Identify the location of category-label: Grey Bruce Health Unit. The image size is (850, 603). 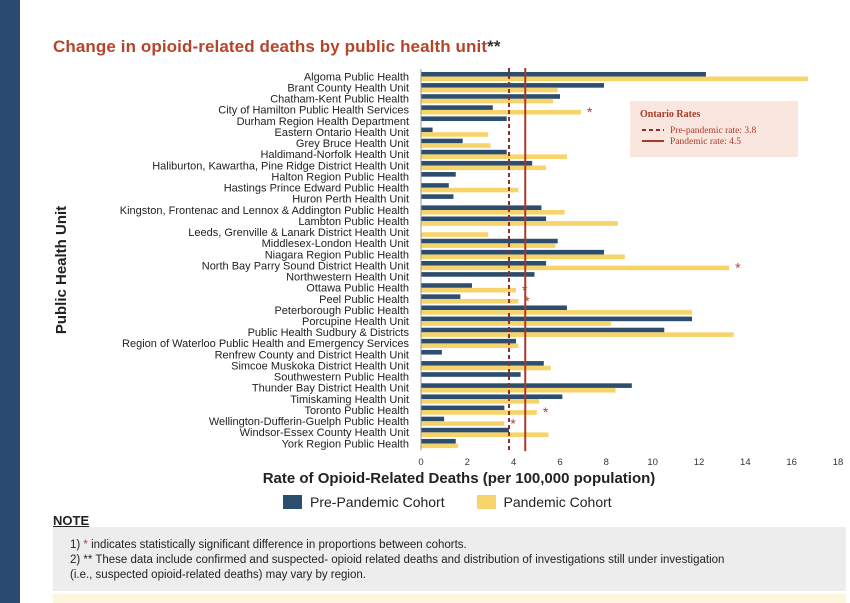
(352, 144).